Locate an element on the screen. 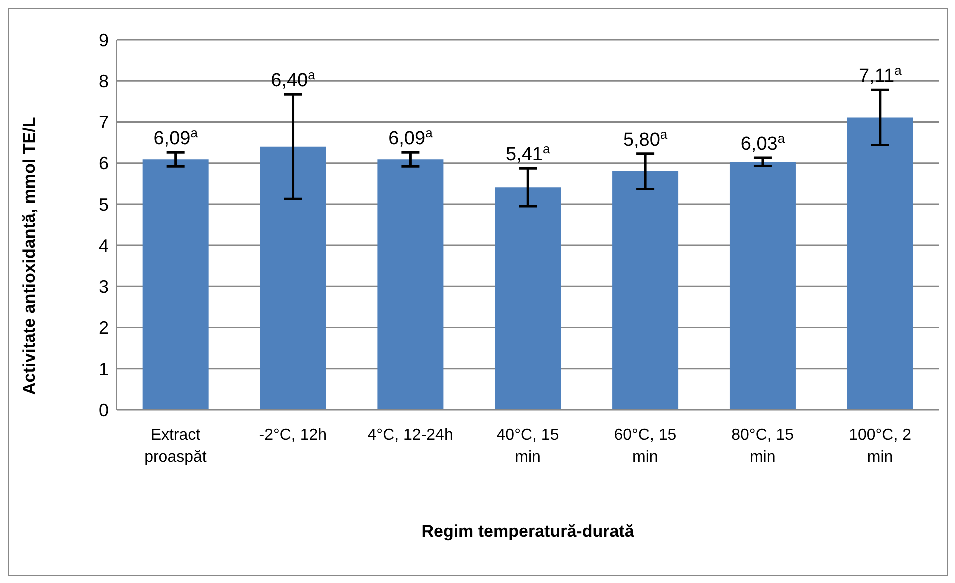 The image size is (955, 583). y-tick-label: 8 is located at coordinates (103, 82).